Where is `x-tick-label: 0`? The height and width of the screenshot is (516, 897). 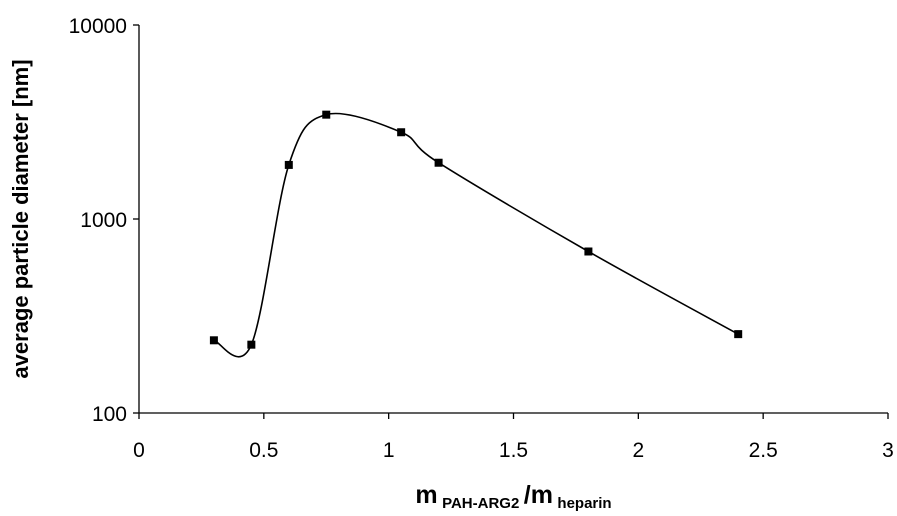 x-tick-label: 0 is located at coordinates (139, 450).